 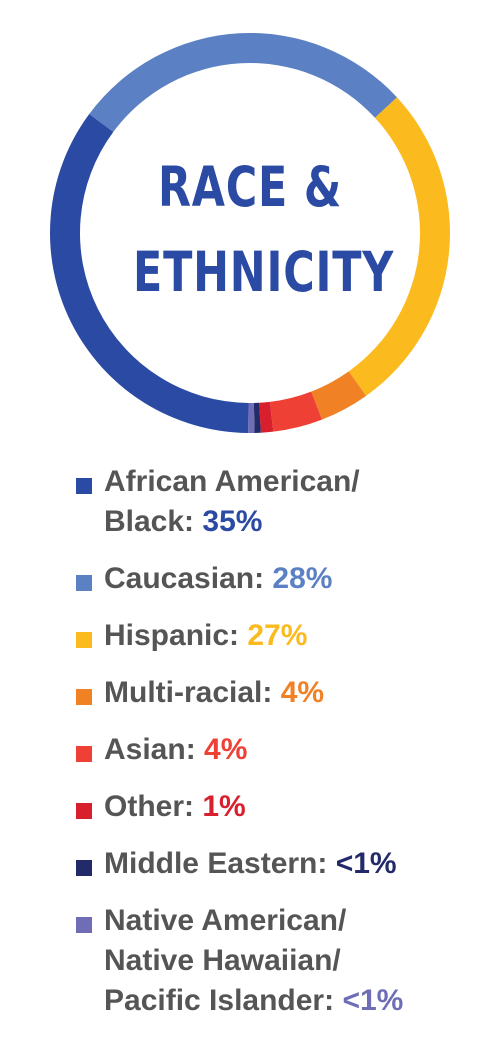 I want to click on legend-item: Hispanic: 27%, so click(x=288, y=636).